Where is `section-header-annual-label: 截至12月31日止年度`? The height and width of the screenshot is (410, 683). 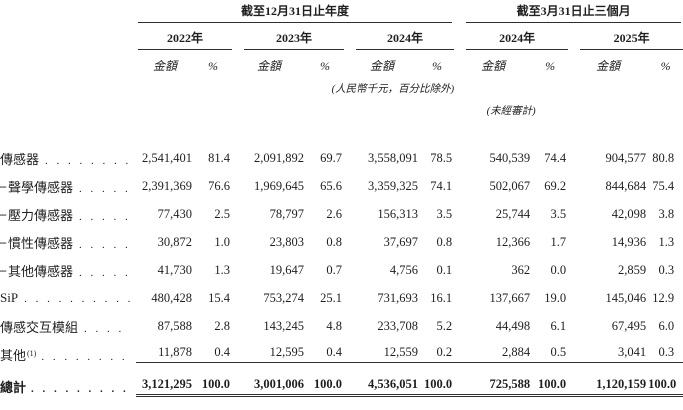 section-header-annual-label: 截至12月31日止年度 is located at coordinates (295, 12).